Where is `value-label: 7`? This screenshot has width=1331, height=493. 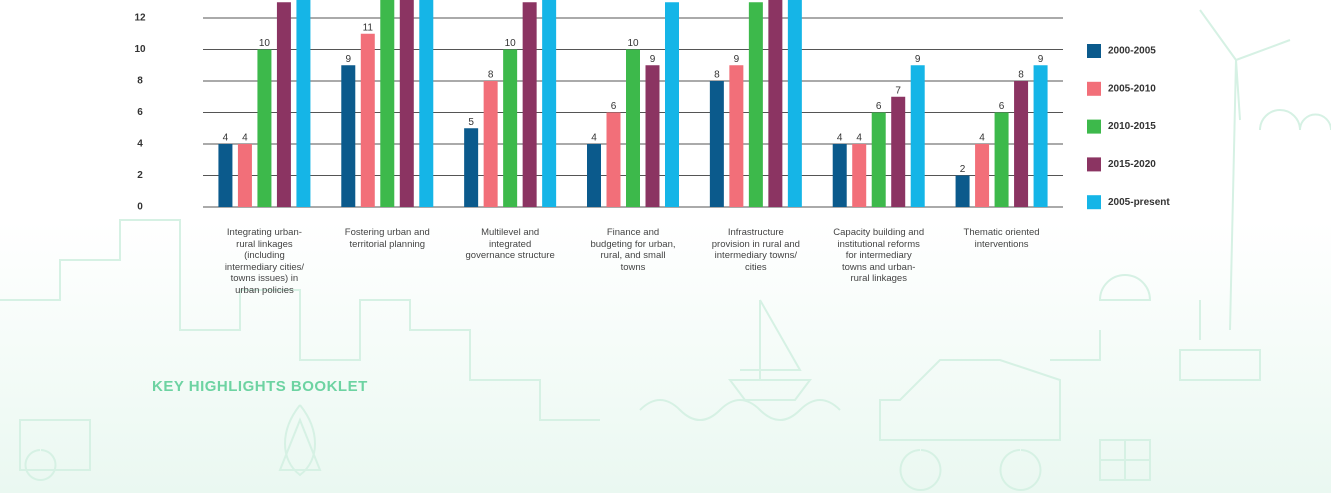
value-label: 7 is located at coordinates (898, 90).